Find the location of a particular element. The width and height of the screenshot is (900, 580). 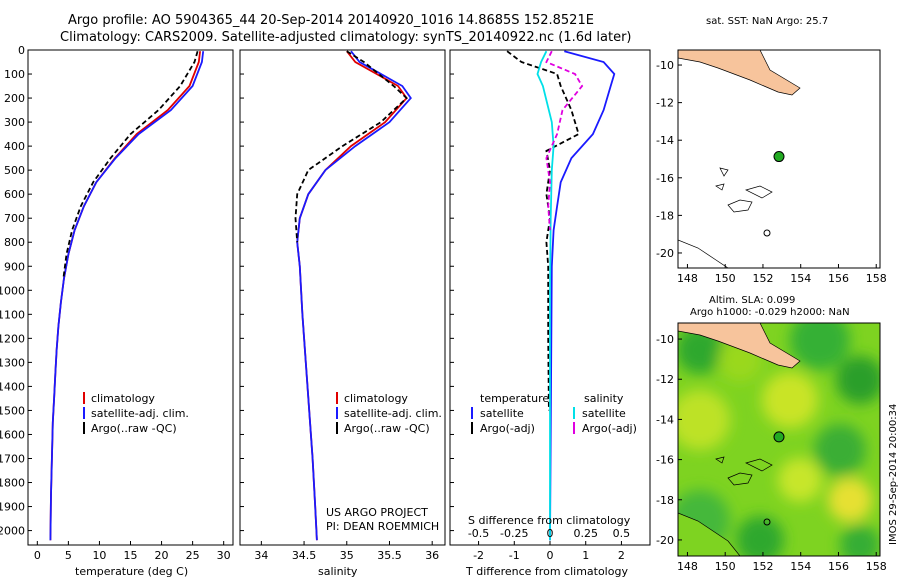

land-queensland-sla is located at coordinates (709, 534).